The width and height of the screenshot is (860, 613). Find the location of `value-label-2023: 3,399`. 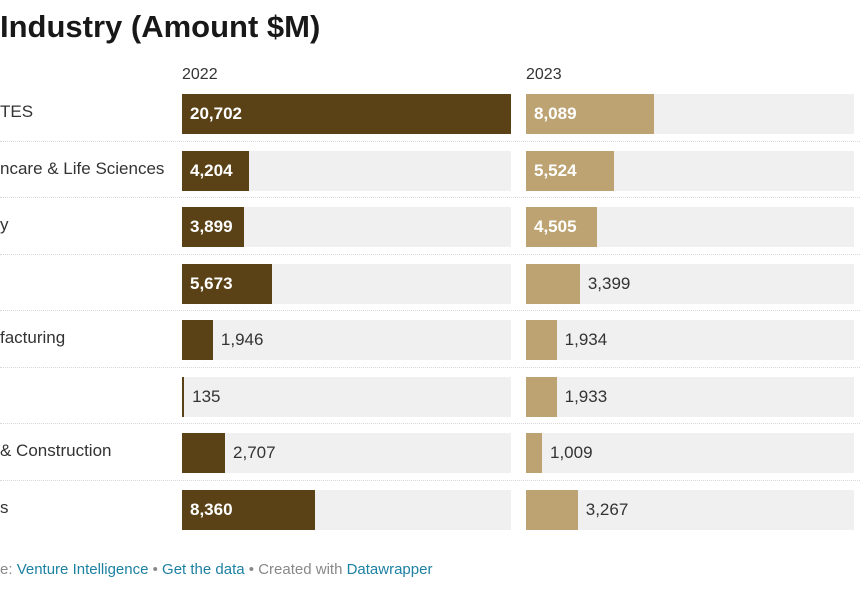

value-label-2023: 3,399 is located at coordinates (609, 283).